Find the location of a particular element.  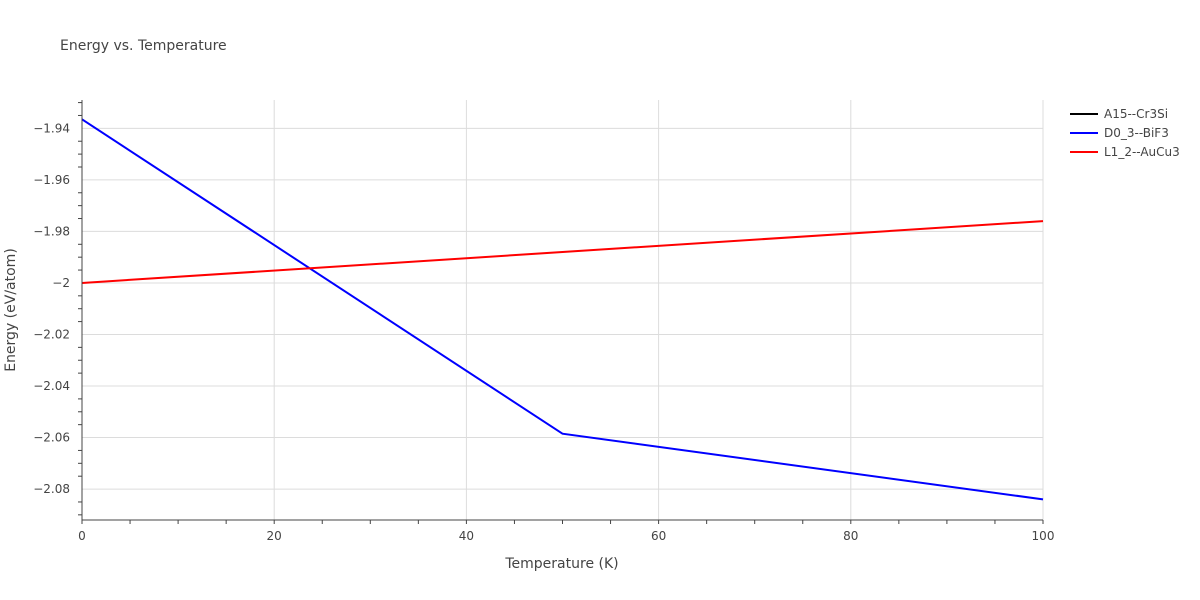

x-tick-label: 40 is located at coordinates (466, 536).